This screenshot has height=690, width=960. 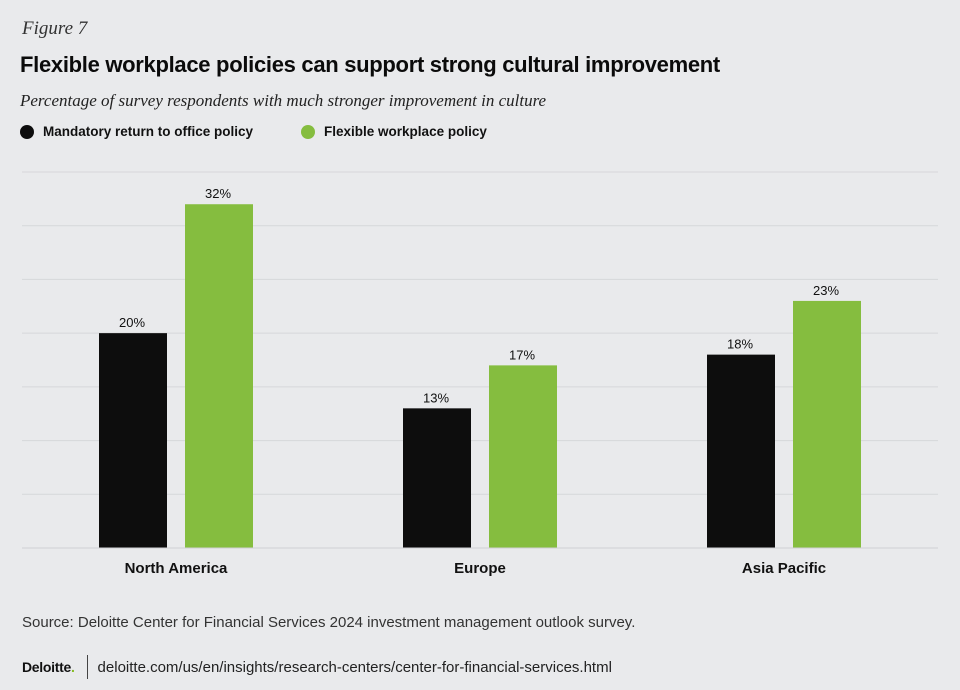 I want to click on data-label: 23%, so click(x=826, y=290).